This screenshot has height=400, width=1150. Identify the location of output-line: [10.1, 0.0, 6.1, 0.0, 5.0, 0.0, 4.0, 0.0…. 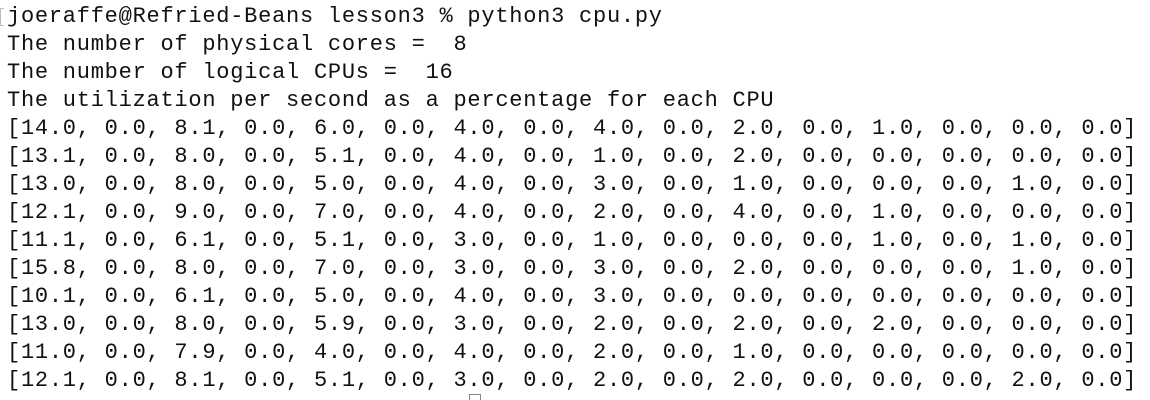
(572, 296).